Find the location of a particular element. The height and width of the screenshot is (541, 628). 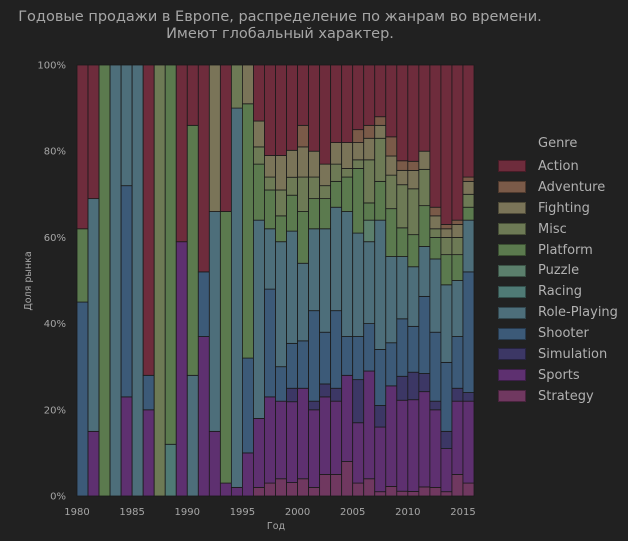

legend-item-role-playing: Role-Playing is located at coordinates (558, 312).